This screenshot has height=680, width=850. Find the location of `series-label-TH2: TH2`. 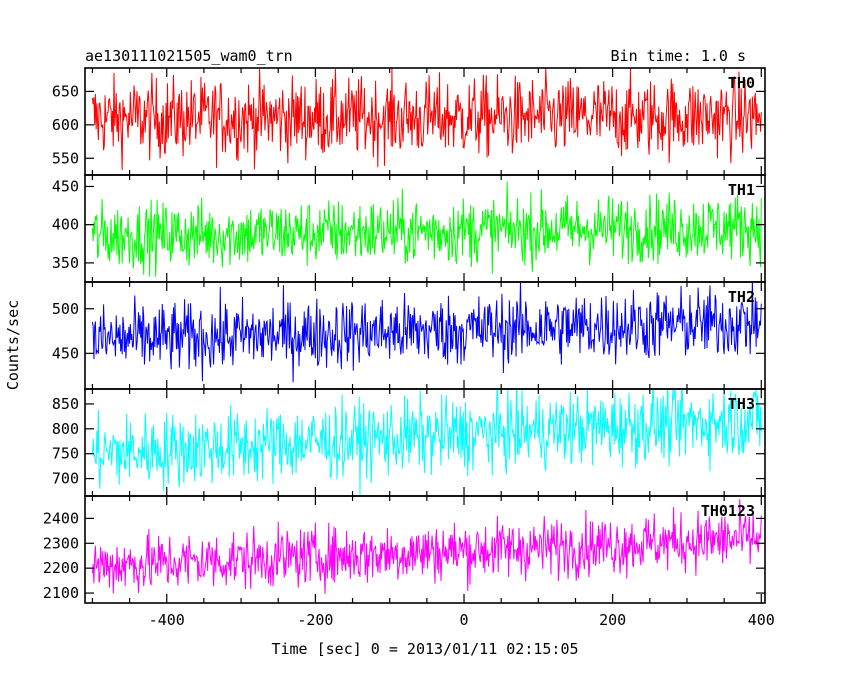

series-label-TH2: TH2 is located at coordinates (741, 297).